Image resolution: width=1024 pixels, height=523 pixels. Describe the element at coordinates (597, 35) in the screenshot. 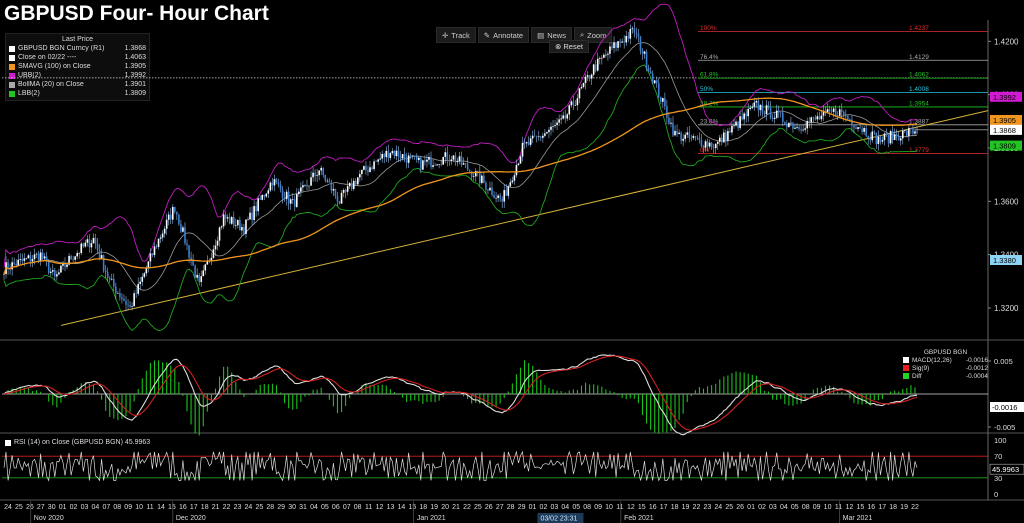

I see `zoom-label: Zoom` at that location.